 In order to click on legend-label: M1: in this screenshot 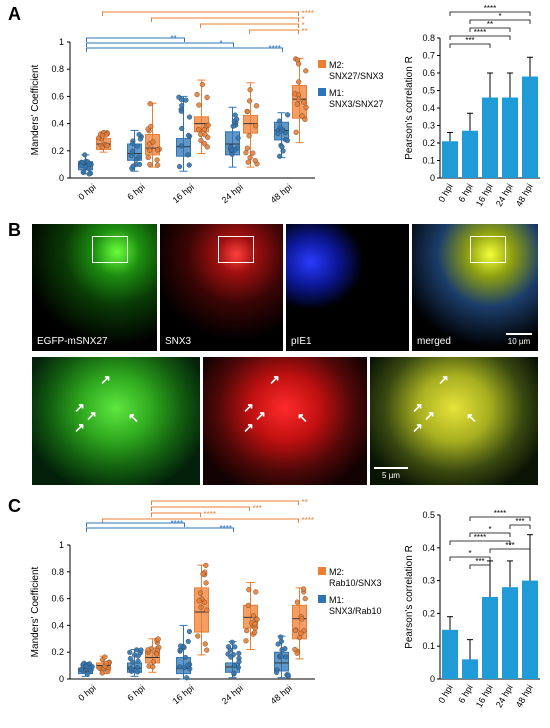, I will do `click(336, 93)`.